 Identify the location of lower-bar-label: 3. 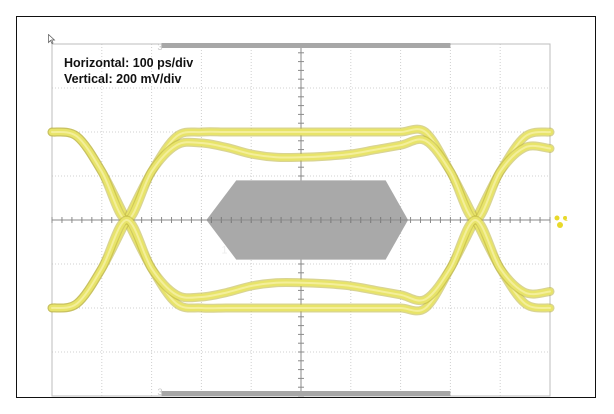
(160, 392).